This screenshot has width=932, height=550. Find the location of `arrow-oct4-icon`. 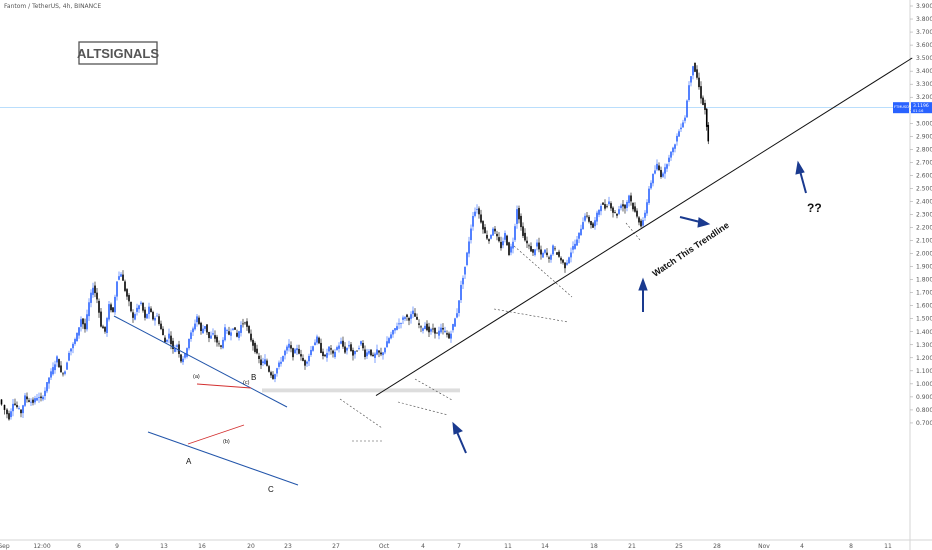

arrow-oct4-icon is located at coordinates (459, 437).